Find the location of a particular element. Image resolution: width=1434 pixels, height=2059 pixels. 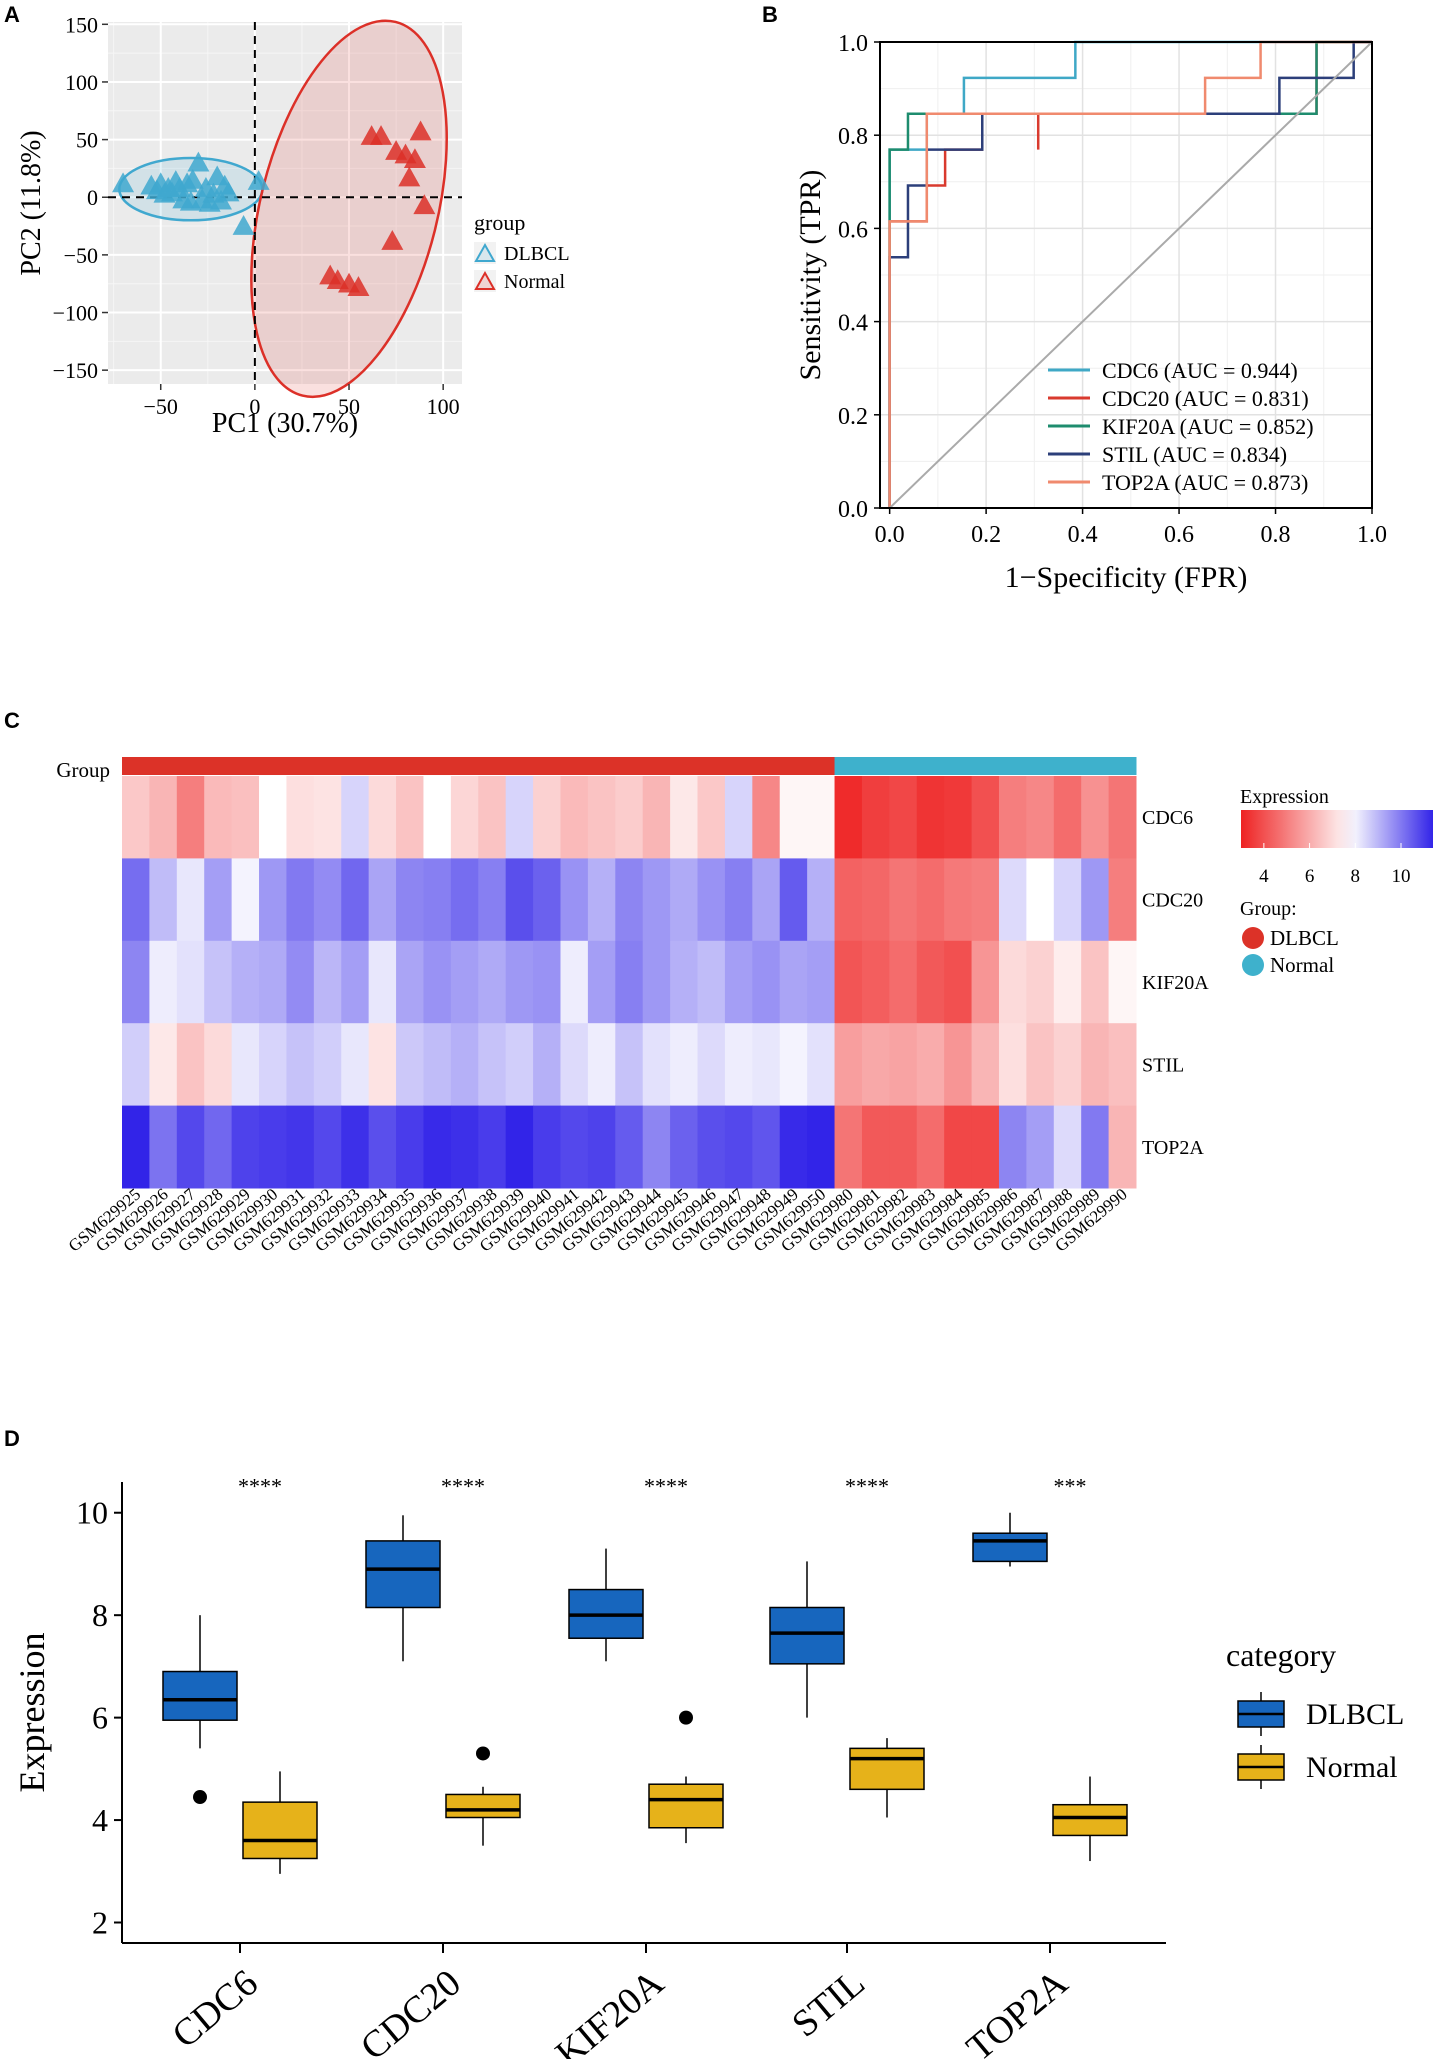

expression-colorbar is located at coordinates (1337, 829).